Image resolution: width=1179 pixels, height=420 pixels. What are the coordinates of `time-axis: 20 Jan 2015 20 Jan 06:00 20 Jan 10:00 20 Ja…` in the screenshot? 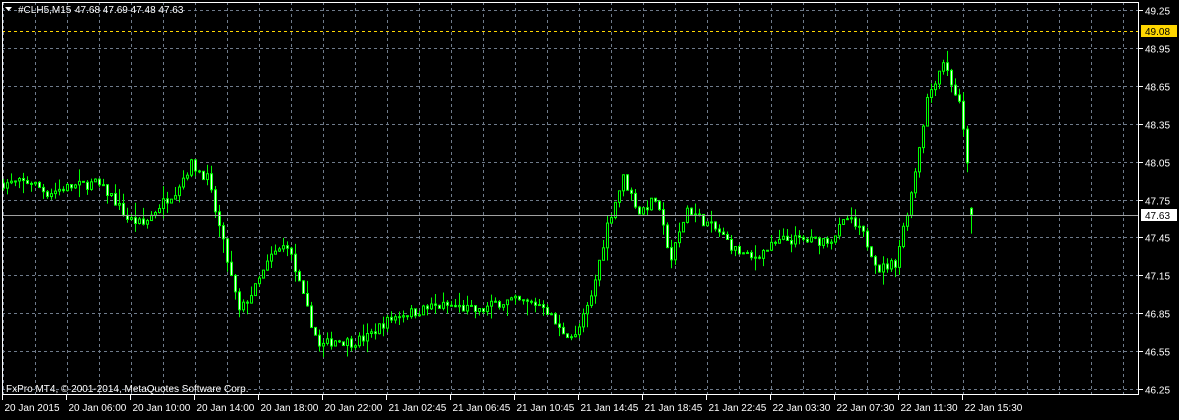 It's located at (512, 404).